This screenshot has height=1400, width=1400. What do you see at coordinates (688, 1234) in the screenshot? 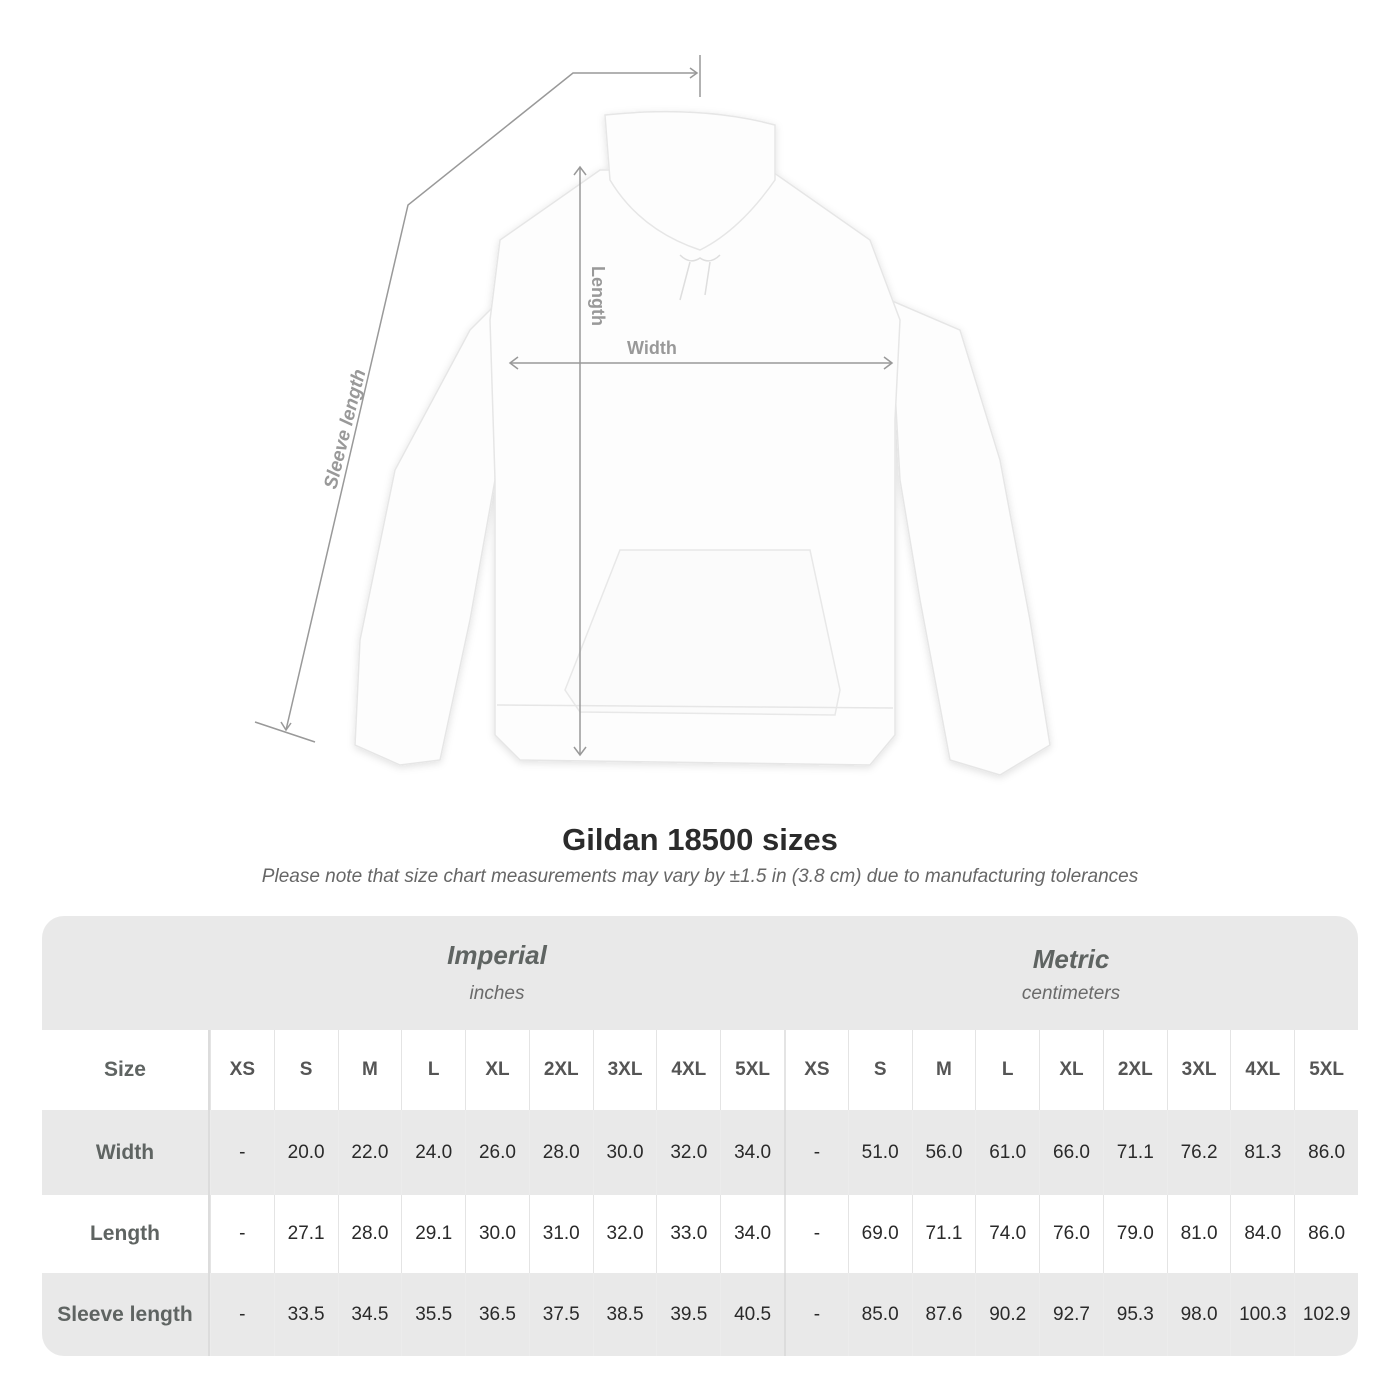
I see `value-cell-imperial: 33.0` at bounding box center [688, 1234].